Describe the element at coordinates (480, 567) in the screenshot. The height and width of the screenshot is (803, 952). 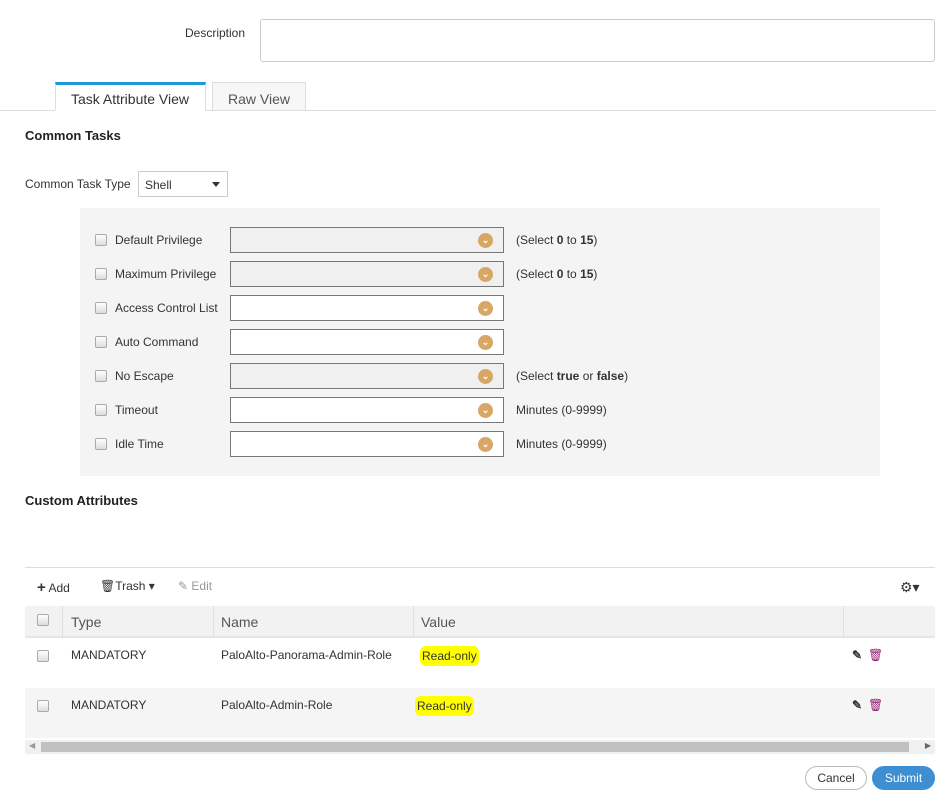
I see `divider` at that location.